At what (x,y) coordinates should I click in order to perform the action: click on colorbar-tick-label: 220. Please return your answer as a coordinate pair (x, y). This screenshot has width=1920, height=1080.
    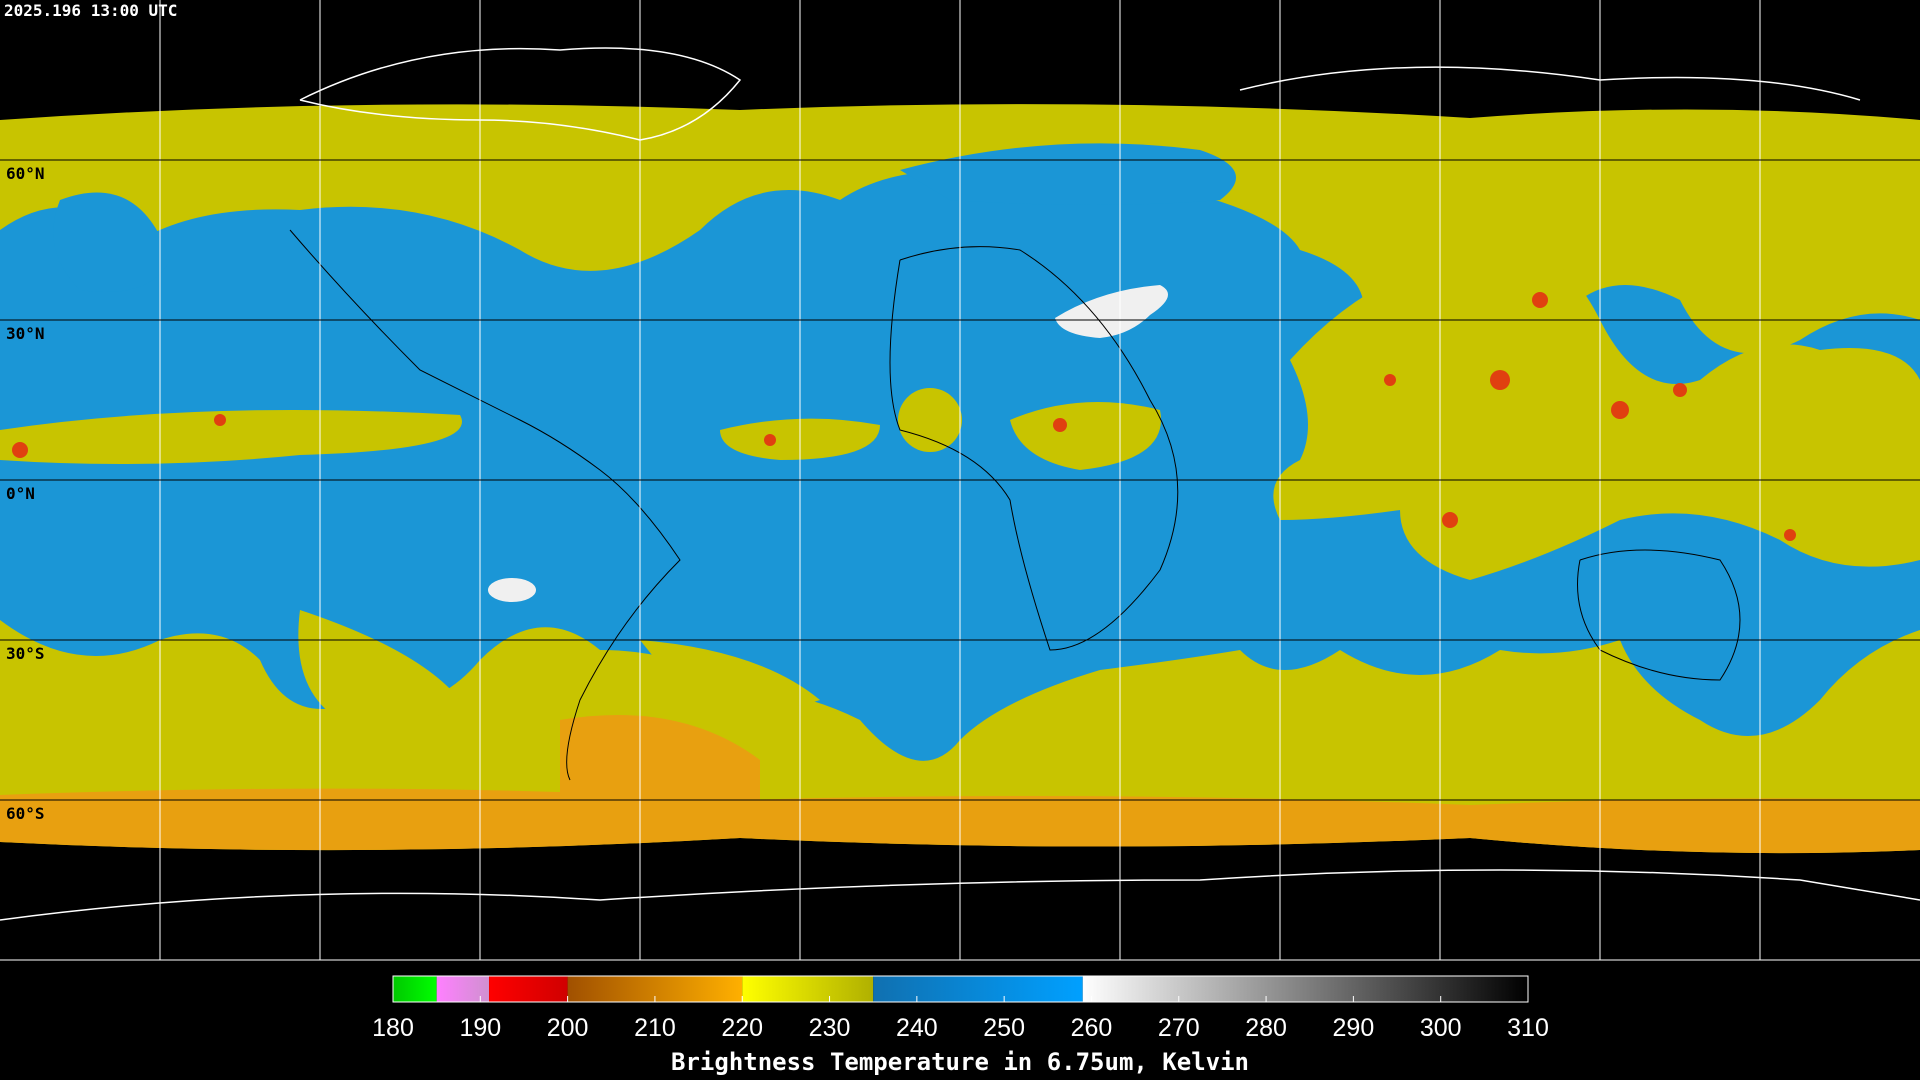
    Looking at the image, I should click on (742, 1028).